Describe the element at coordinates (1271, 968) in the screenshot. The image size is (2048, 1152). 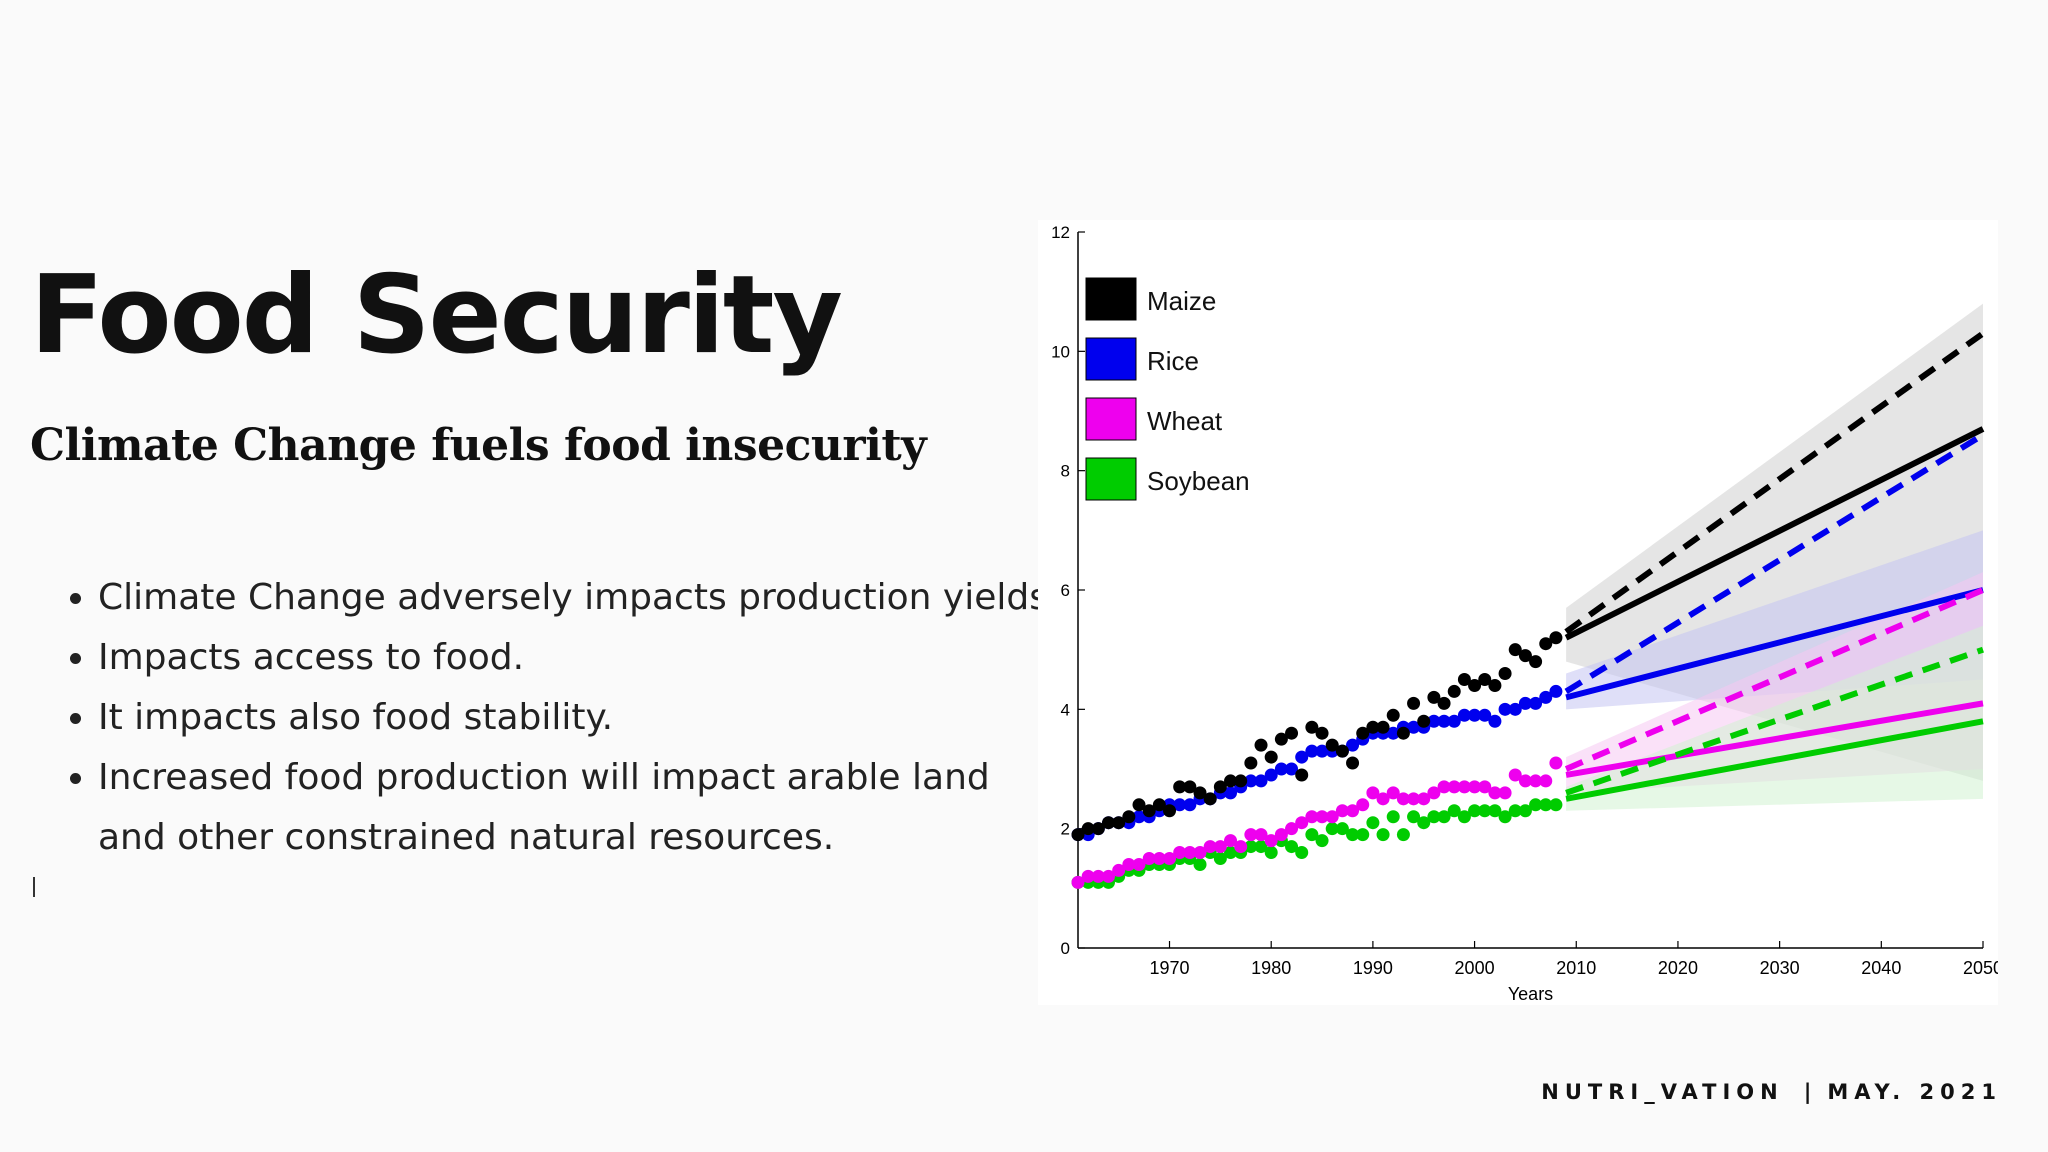
I see `x-tick-label: 1980` at that location.